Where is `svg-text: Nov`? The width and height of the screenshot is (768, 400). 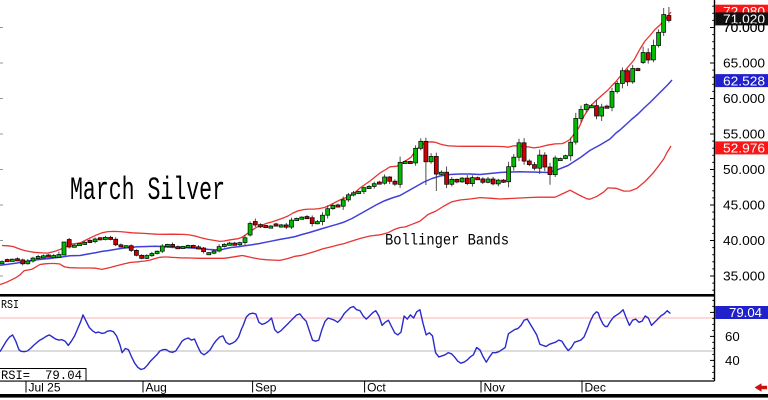 svg-text: Nov is located at coordinates (494, 388).